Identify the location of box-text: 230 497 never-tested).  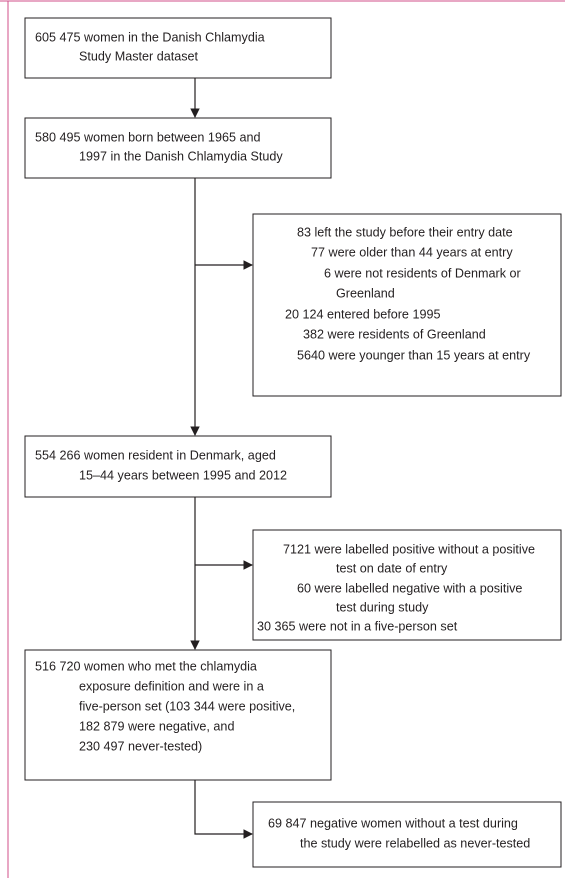
(140, 746).